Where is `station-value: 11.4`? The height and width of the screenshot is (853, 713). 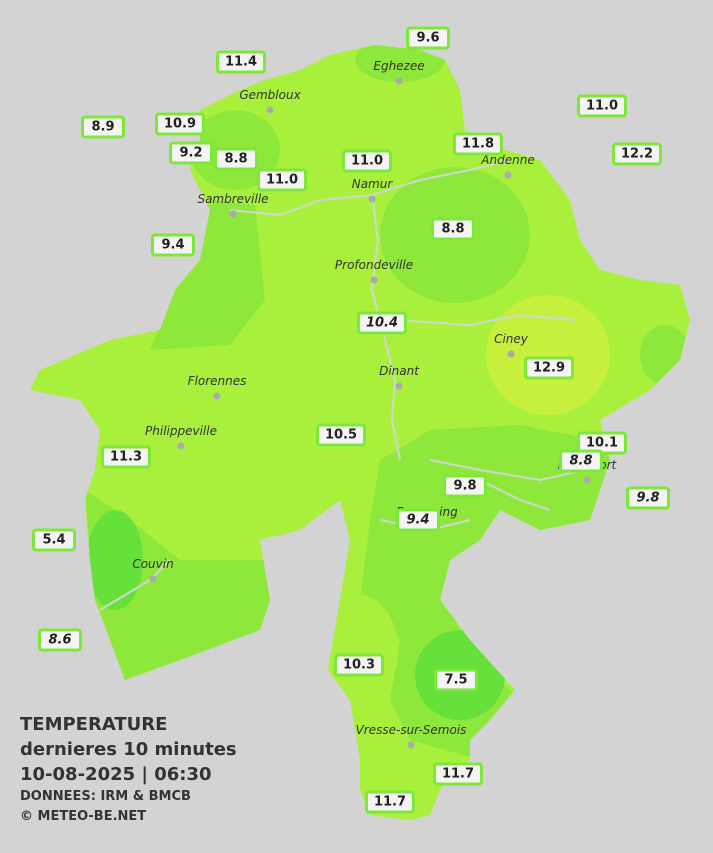 station-value: 11.4 is located at coordinates (241, 62).